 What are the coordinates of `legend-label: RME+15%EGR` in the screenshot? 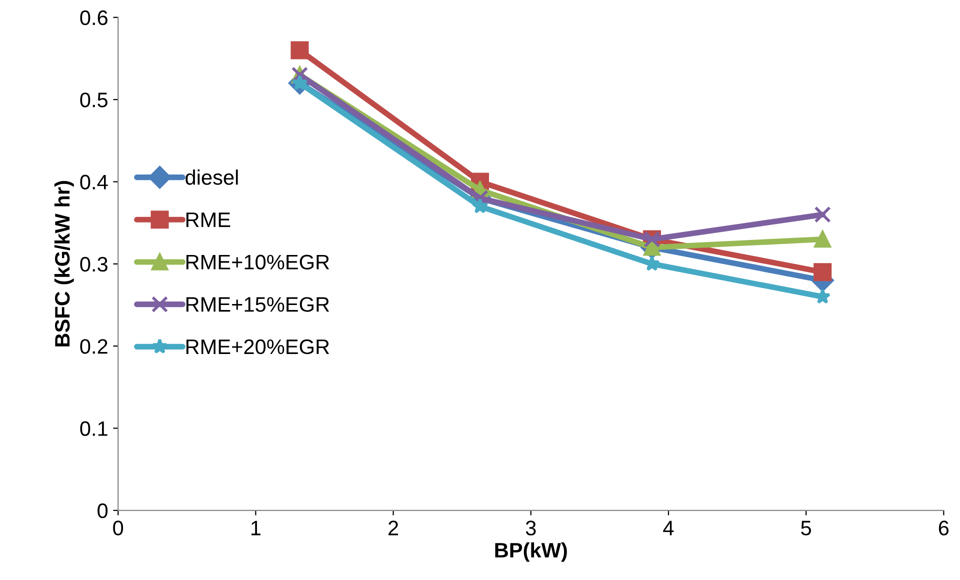 It's located at (258, 304).